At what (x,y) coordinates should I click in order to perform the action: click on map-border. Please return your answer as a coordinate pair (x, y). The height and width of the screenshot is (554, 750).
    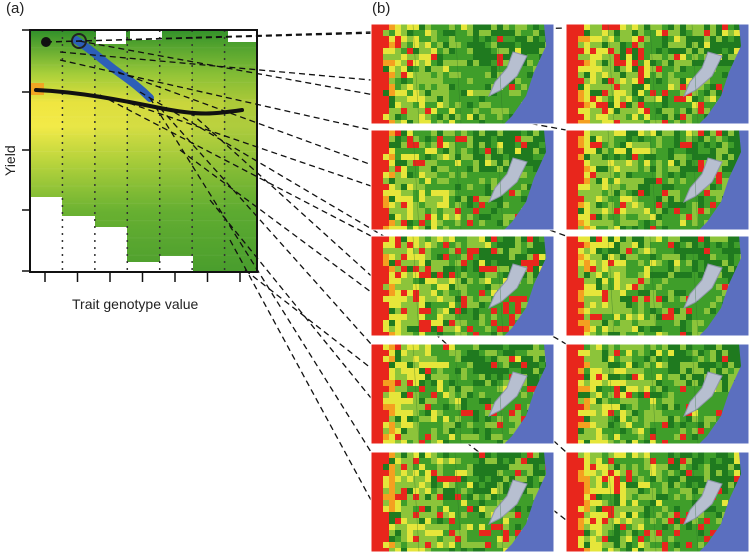
    Looking at the image, I should click on (458, 180).